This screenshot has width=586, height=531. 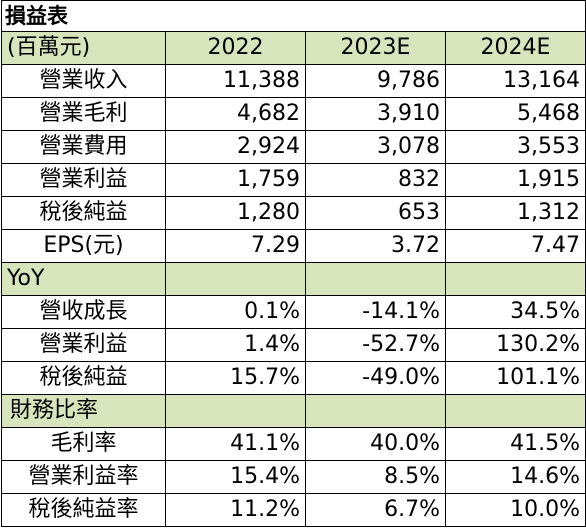 I want to click on table-row-revenue-growth: 營收成長 0.1% -14.1% 34.5%, so click(x=293, y=312).